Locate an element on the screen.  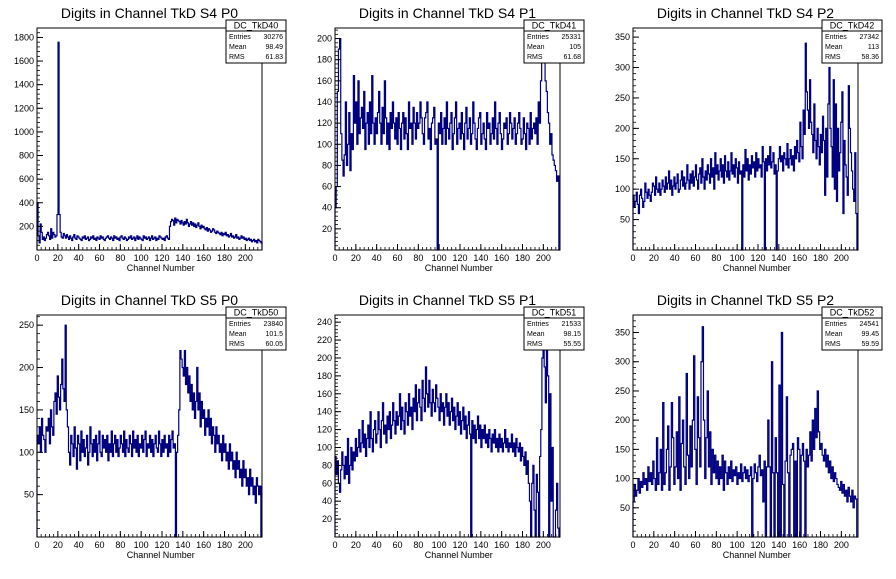
y-tick-label: 80 is located at coordinates (327, 465).